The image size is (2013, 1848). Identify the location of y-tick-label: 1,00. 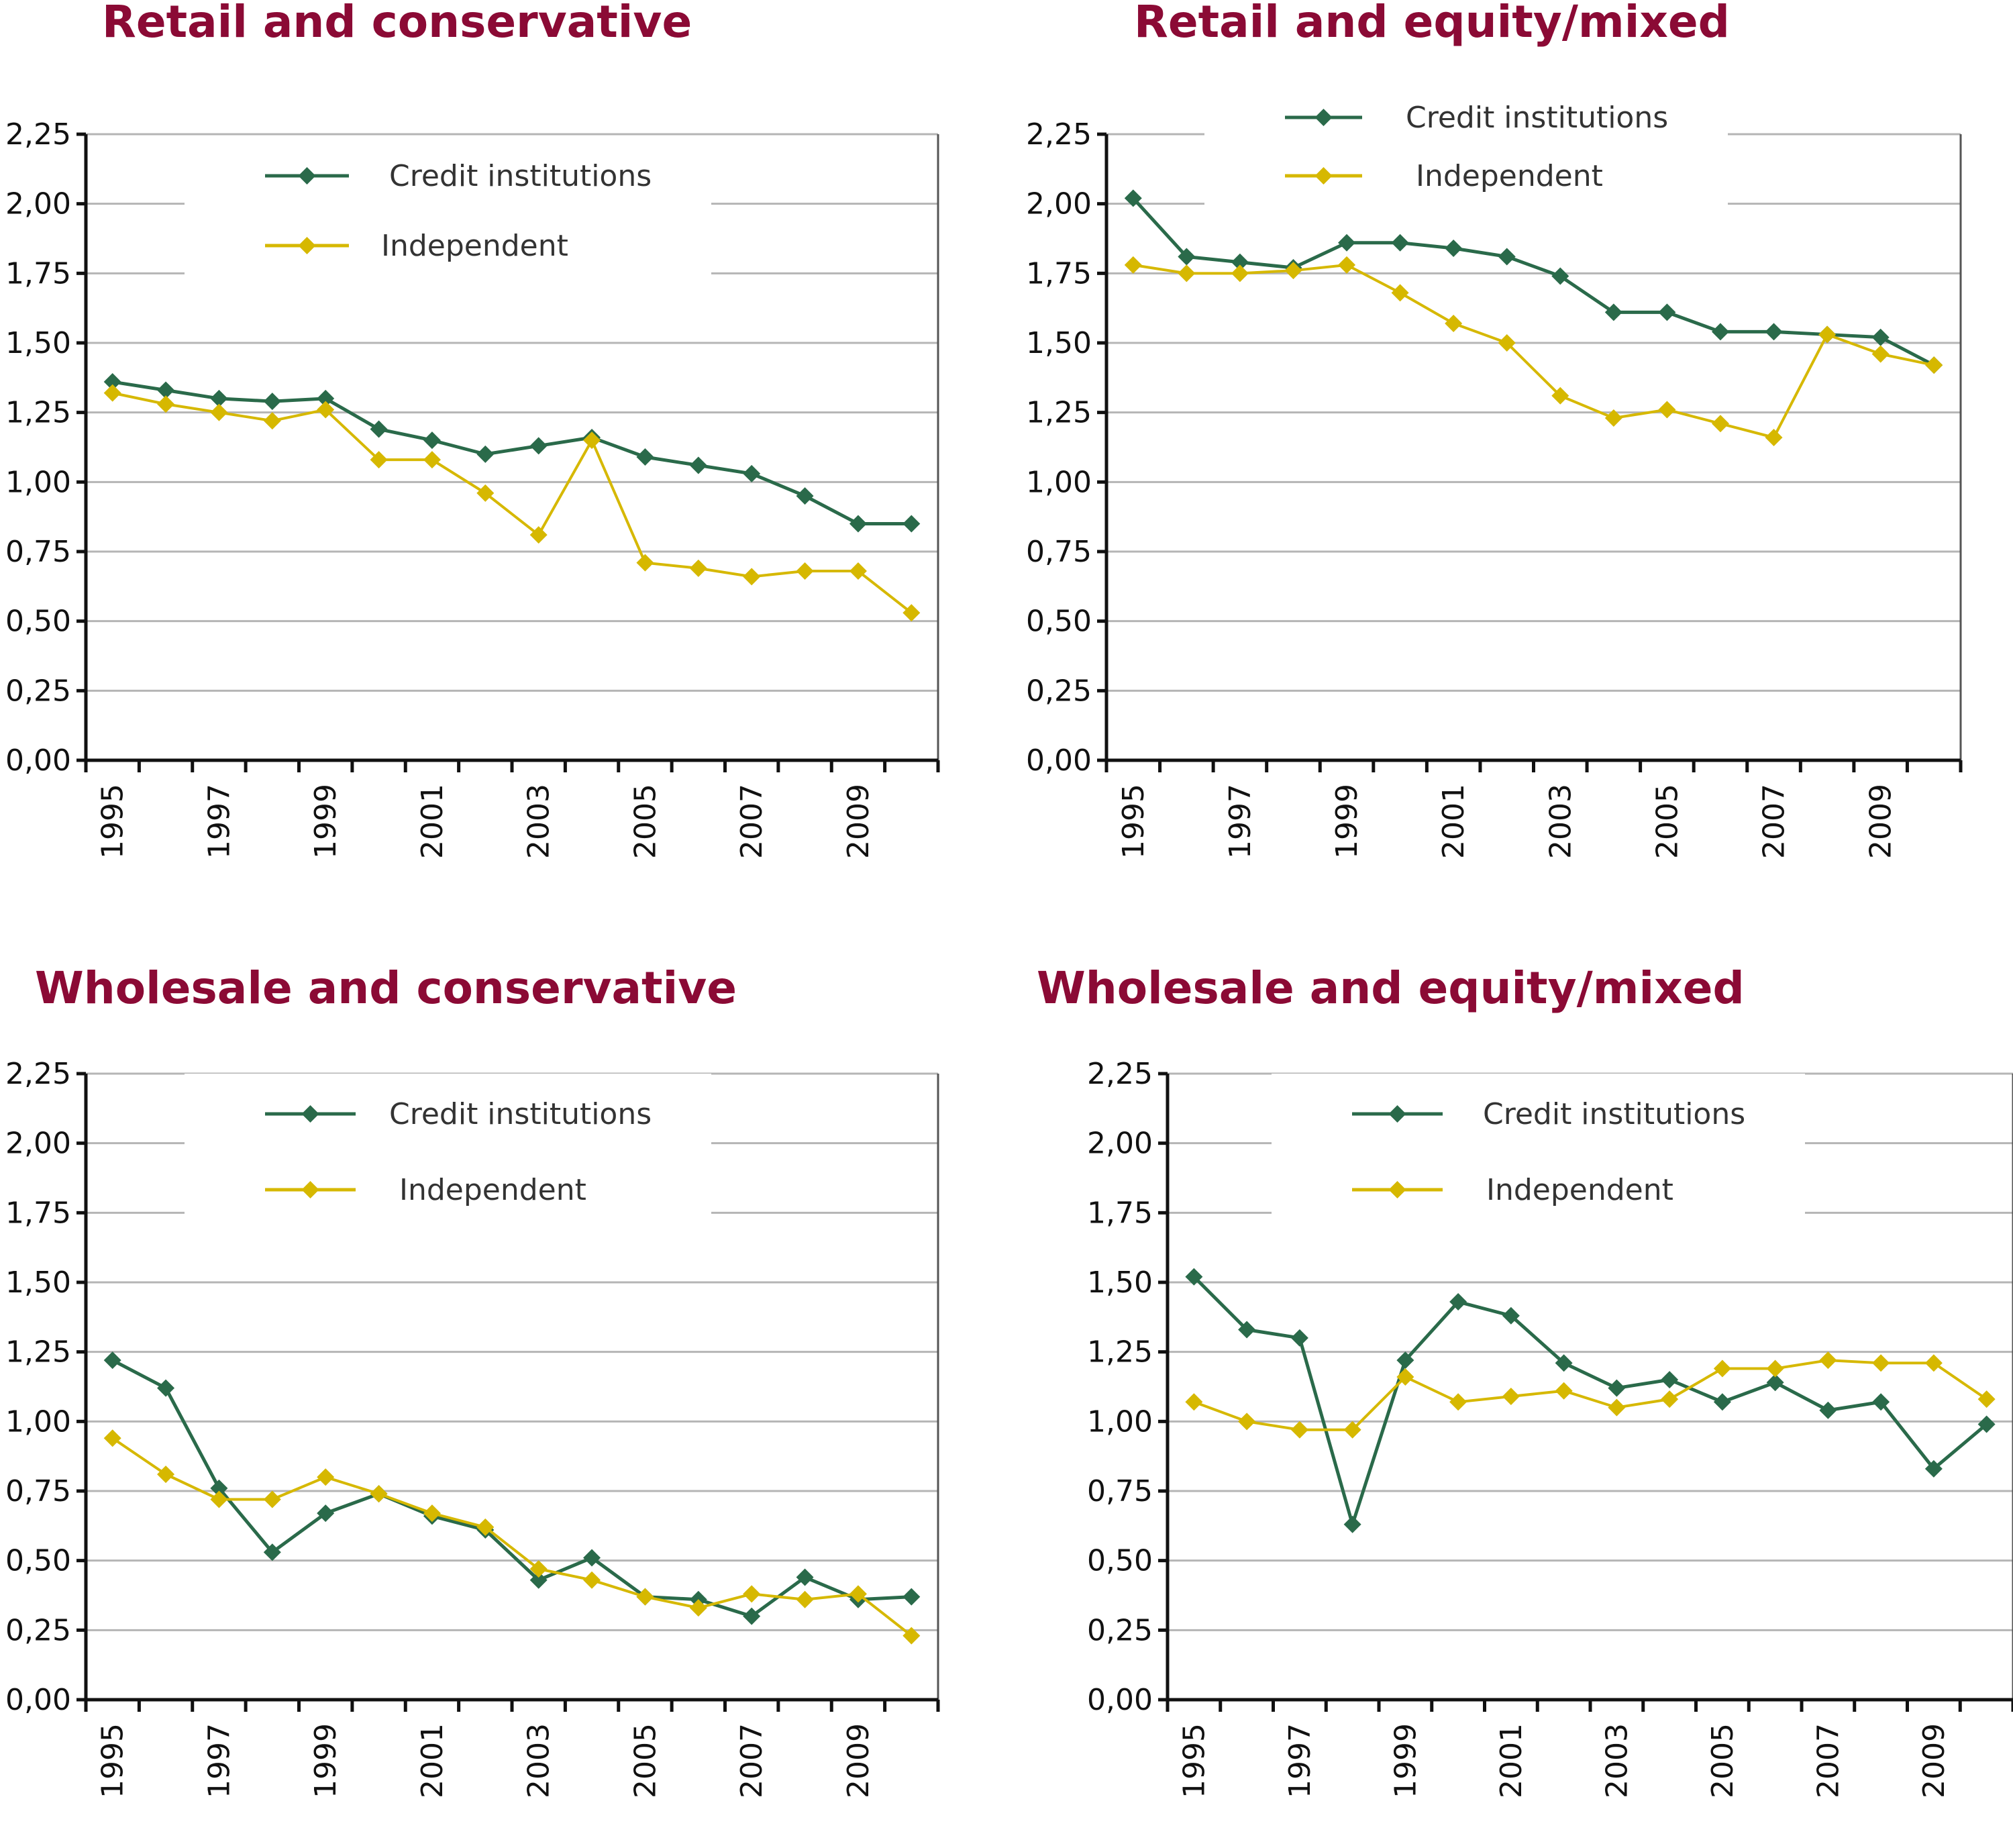
(1059, 482).